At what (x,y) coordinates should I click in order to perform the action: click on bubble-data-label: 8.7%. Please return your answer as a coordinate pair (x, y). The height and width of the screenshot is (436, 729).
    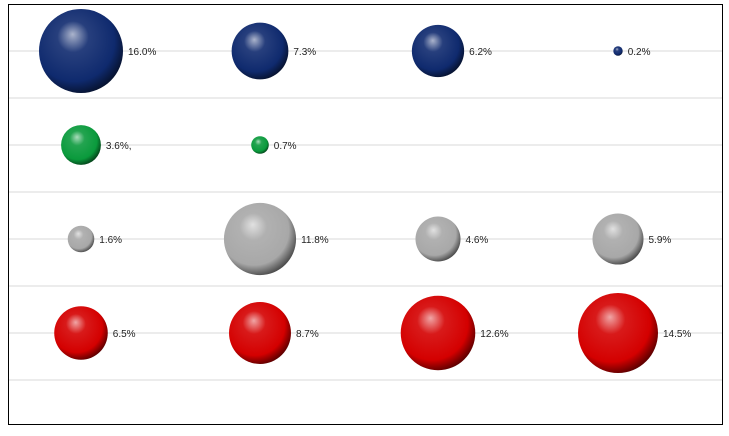
    Looking at the image, I should click on (307, 334).